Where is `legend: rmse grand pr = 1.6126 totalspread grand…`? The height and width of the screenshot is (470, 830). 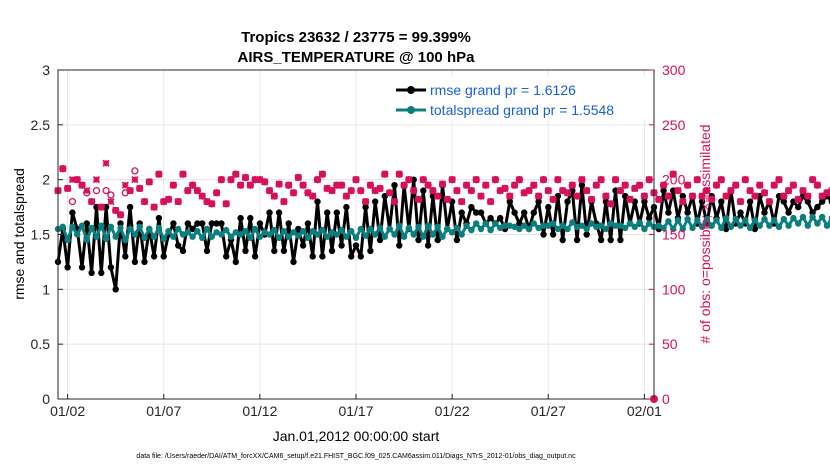
legend: rmse grand pr = 1.6126 totalspread grand… is located at coordinates (521, 98).